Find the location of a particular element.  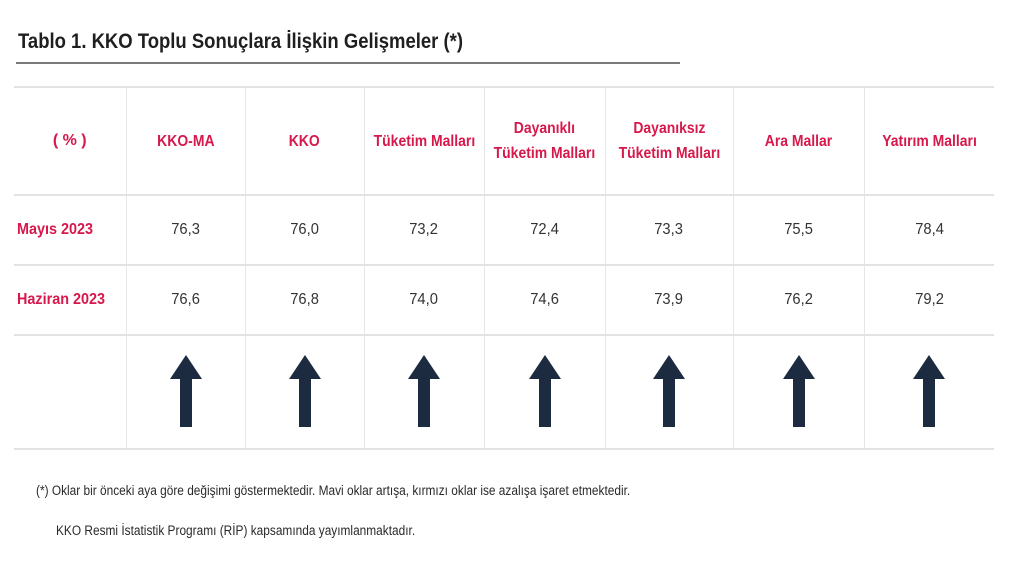

corner-cell: ( % ) is located at coordinates (70, 141).